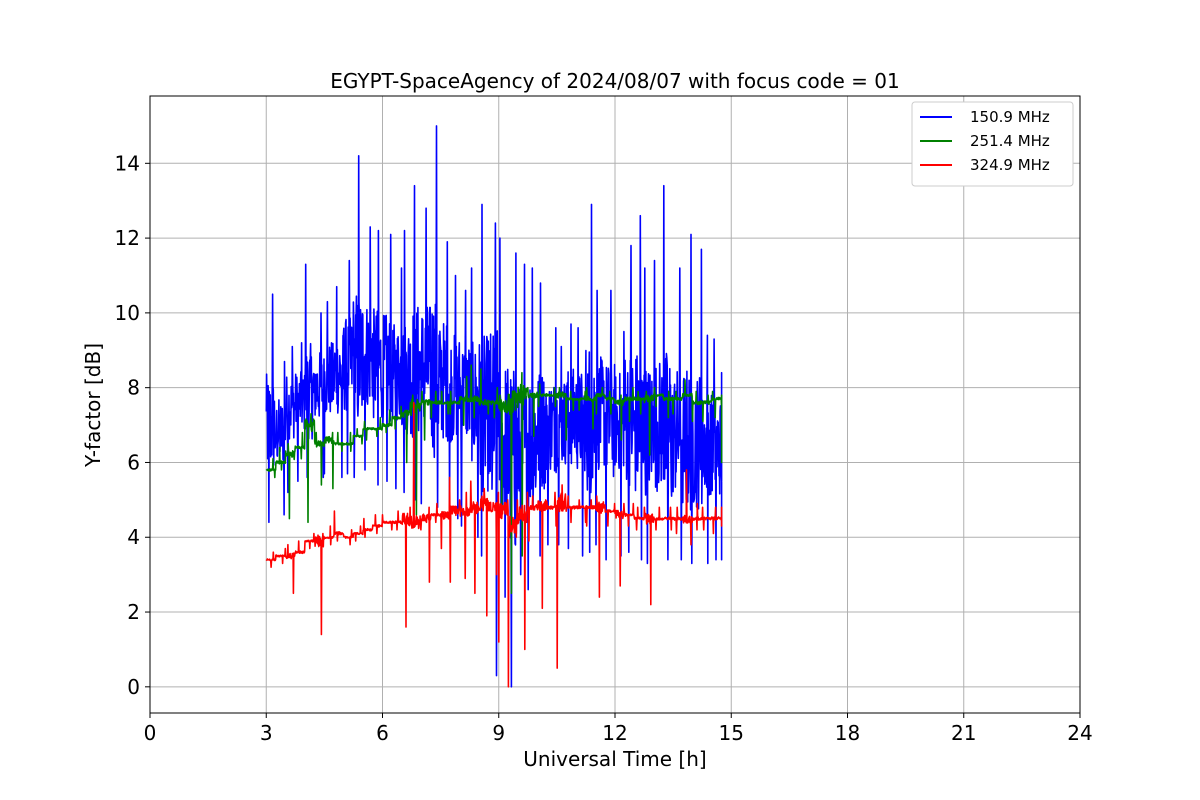 This screenshot has height=800, width=1200. Describe the element at coordinates (1010, 165) in the screenshot. I see `legend-entry: 324.9 MHz` at that location.